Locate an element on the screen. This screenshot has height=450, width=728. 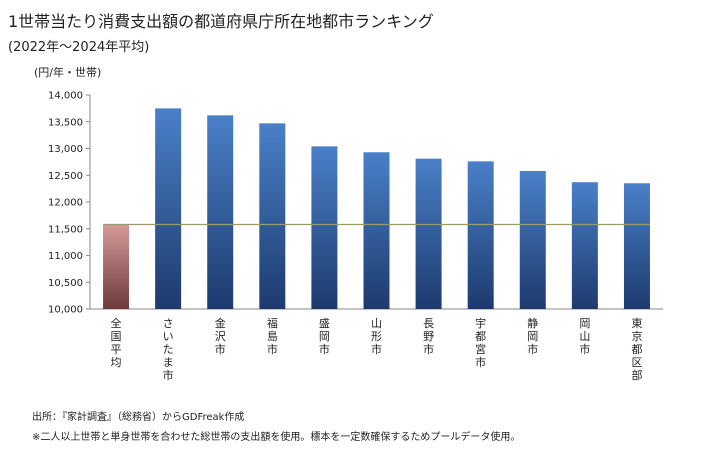
x-category-label: 長野市 is located at coordinates (428, 336).